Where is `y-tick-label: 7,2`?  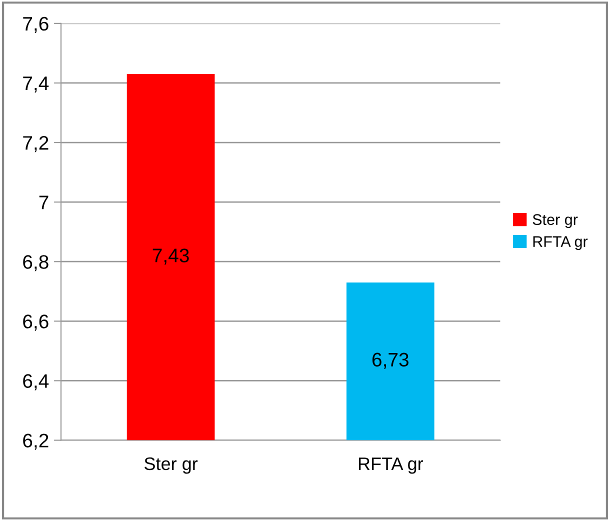 y-tick-label: 7,2 is located at coordinates (35, 144).